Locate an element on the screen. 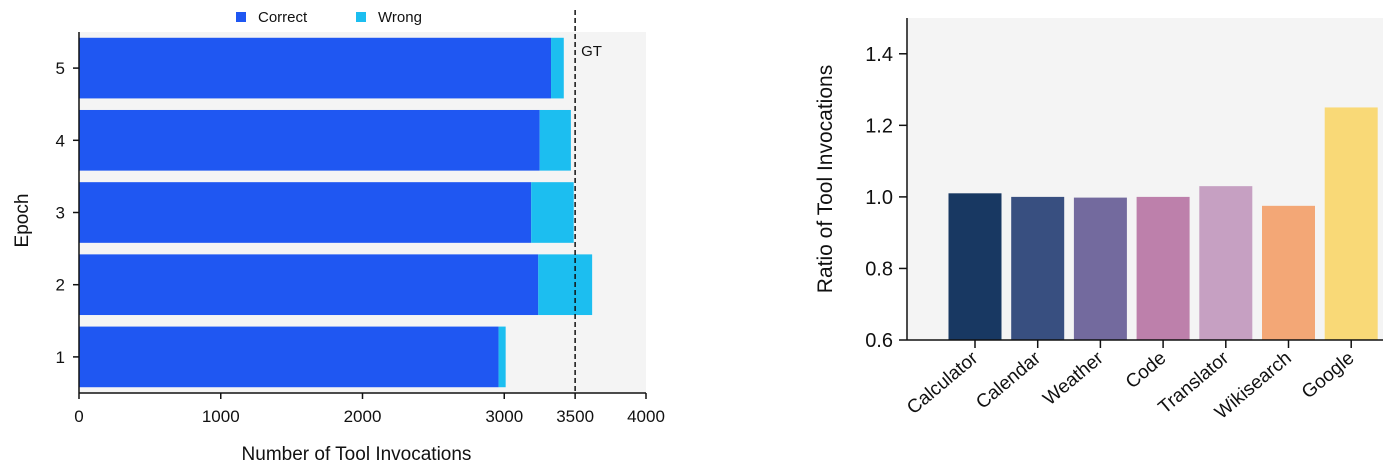 The image size is (1383, 467). y-tick-label: 1.4 is located at coordinates (879, 55).